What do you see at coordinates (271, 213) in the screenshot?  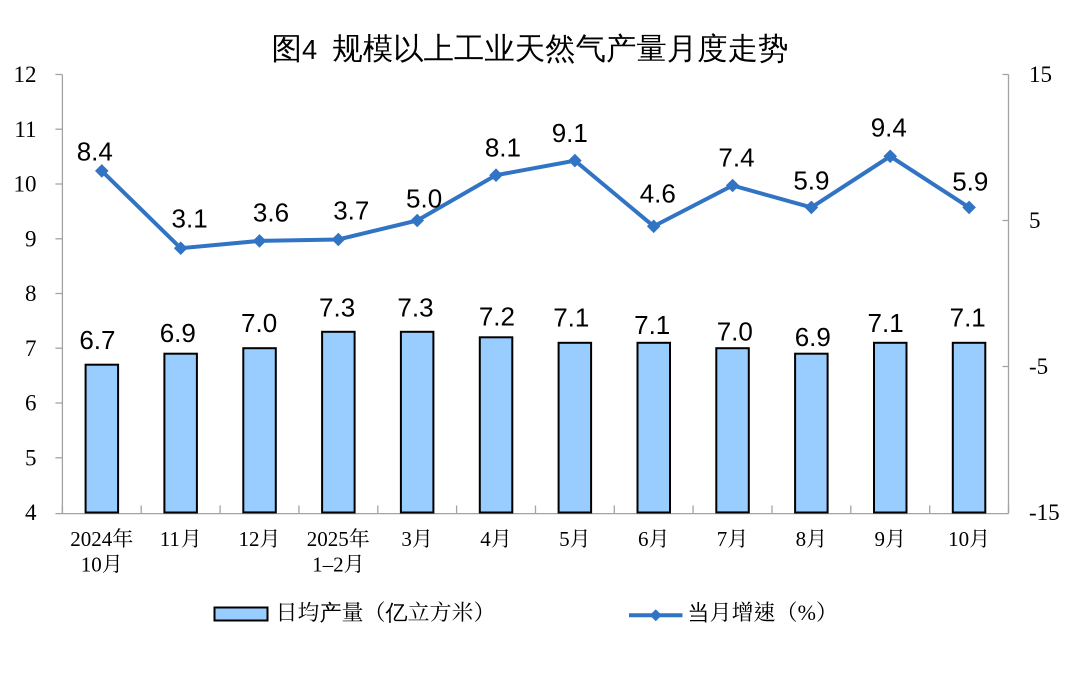 I see `svg-text: 3.6` at bounding box center [271, 213].